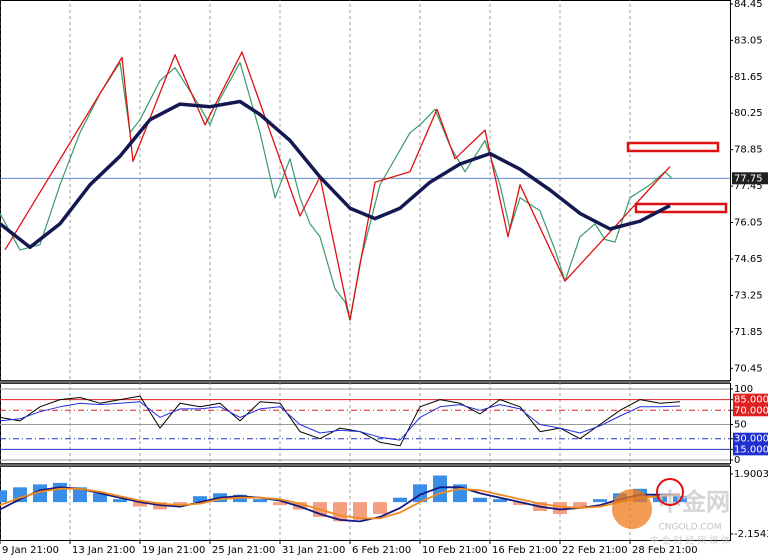  What do you see at coordinates (748, 77) in the screenshot?
I see `y-tick-label: 81.65` at bounding box center [748, 77].